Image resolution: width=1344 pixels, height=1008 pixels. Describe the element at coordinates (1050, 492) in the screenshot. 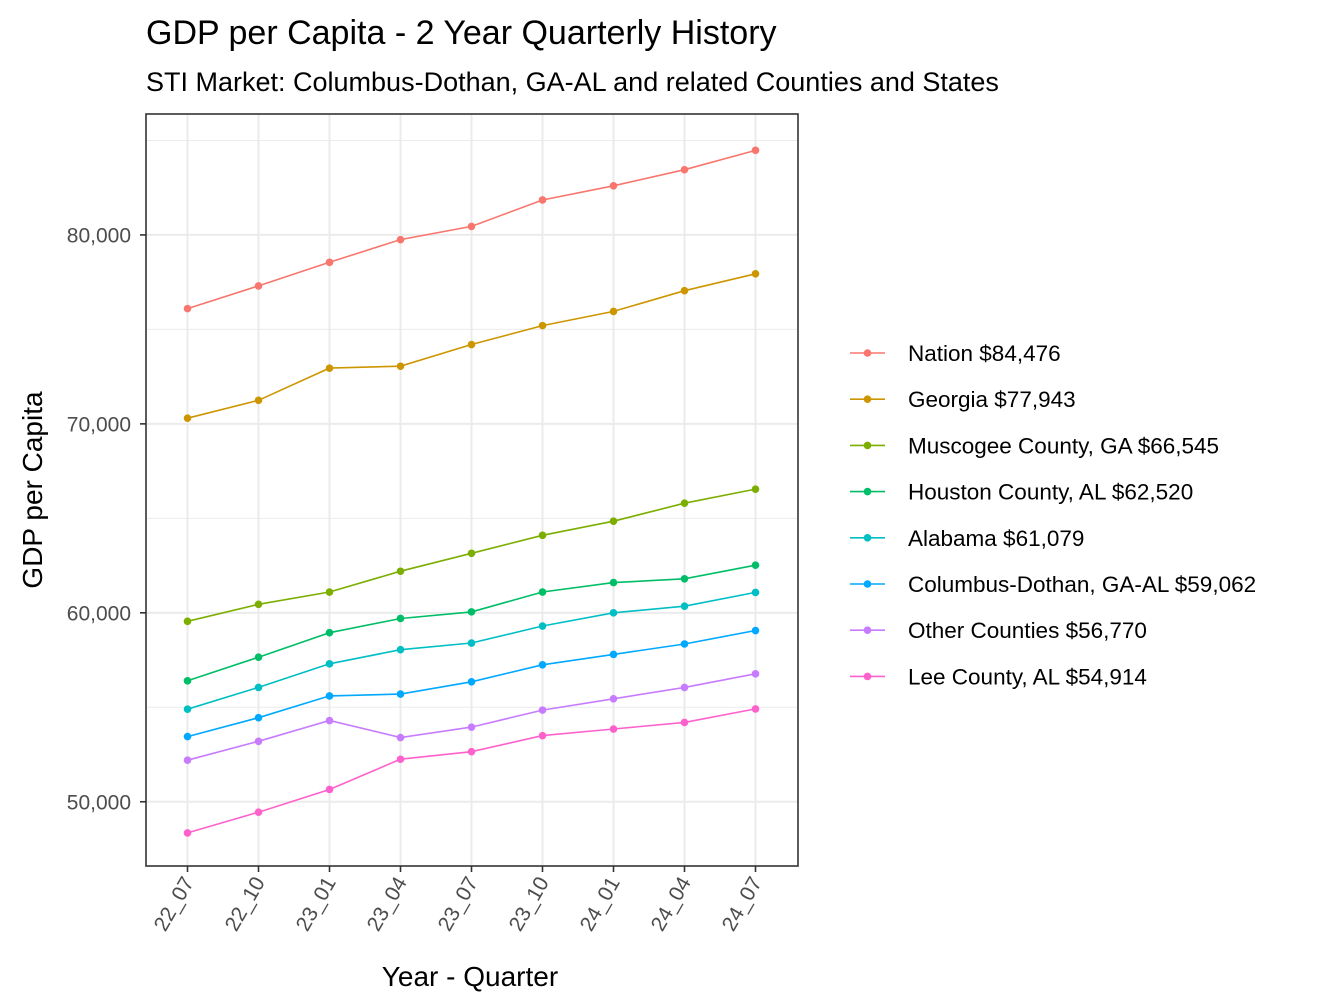

I see `legend-label: Houston County, AL $62,520` at that location.